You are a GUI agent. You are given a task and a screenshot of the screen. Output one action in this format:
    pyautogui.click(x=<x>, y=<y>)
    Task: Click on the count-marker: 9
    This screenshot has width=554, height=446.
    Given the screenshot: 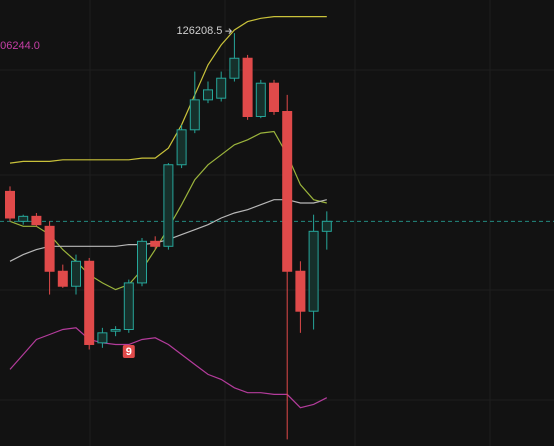 What is the action you would take?
    pyautogui.click(x=129, y=352)
    